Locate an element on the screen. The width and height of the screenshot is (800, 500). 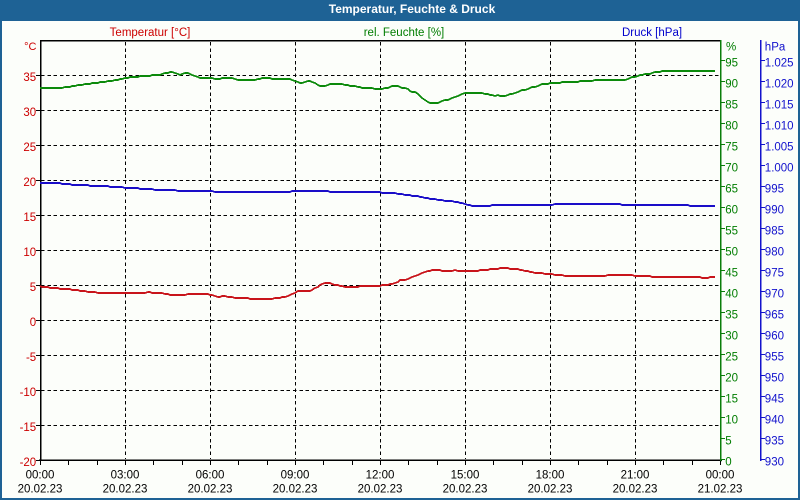
svg-text: -5 is located at coordinates (31, 358).